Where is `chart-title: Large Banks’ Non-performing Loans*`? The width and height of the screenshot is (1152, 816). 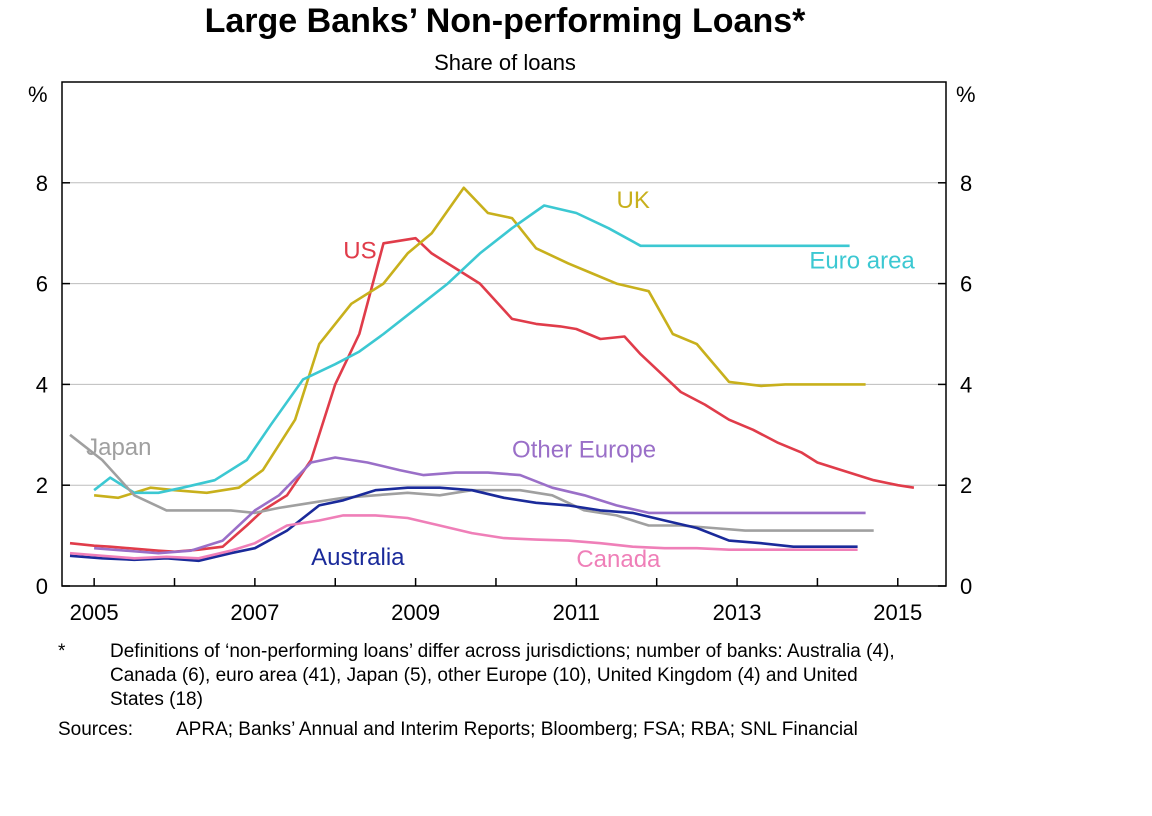
chart-title: Large Banks’ Non-performing Loans* is located at coordinates (505, 21).